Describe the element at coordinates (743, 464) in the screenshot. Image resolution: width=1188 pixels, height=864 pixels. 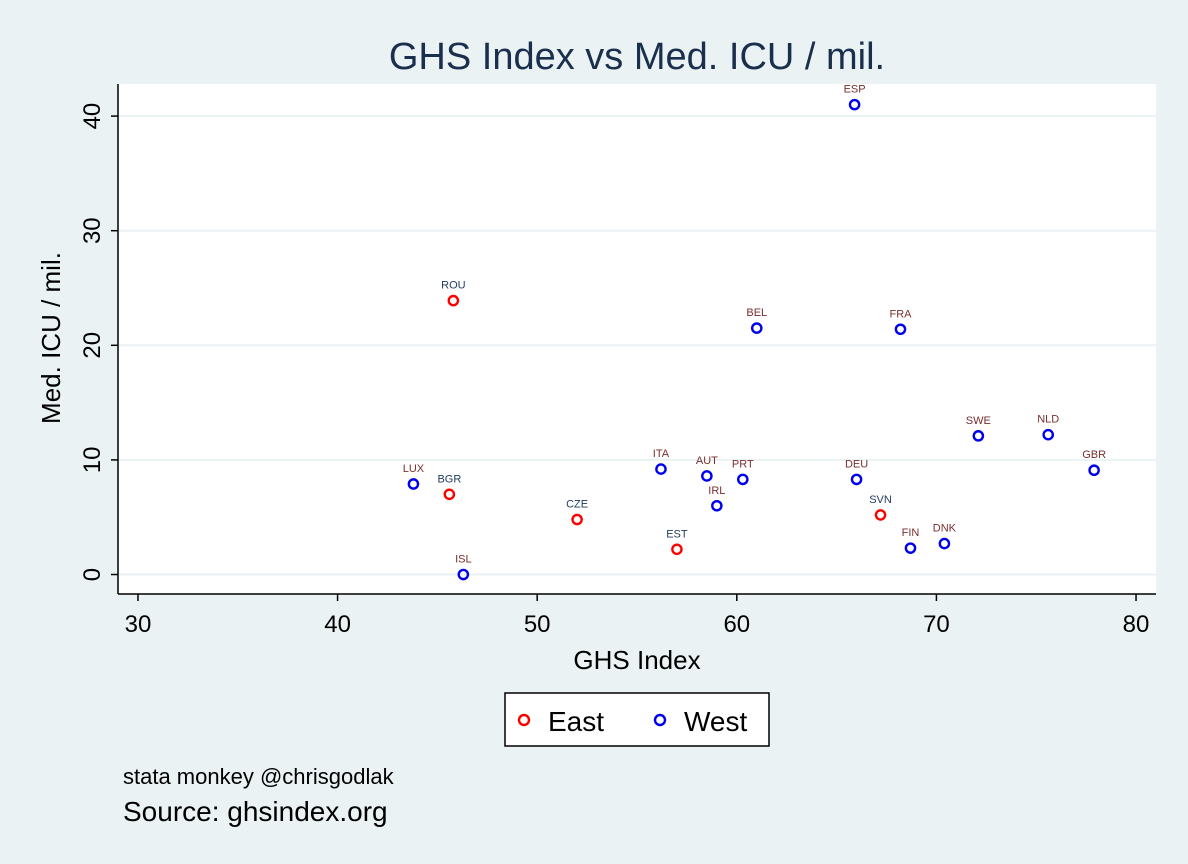
I see `point-label-prt: PRT` at that location.